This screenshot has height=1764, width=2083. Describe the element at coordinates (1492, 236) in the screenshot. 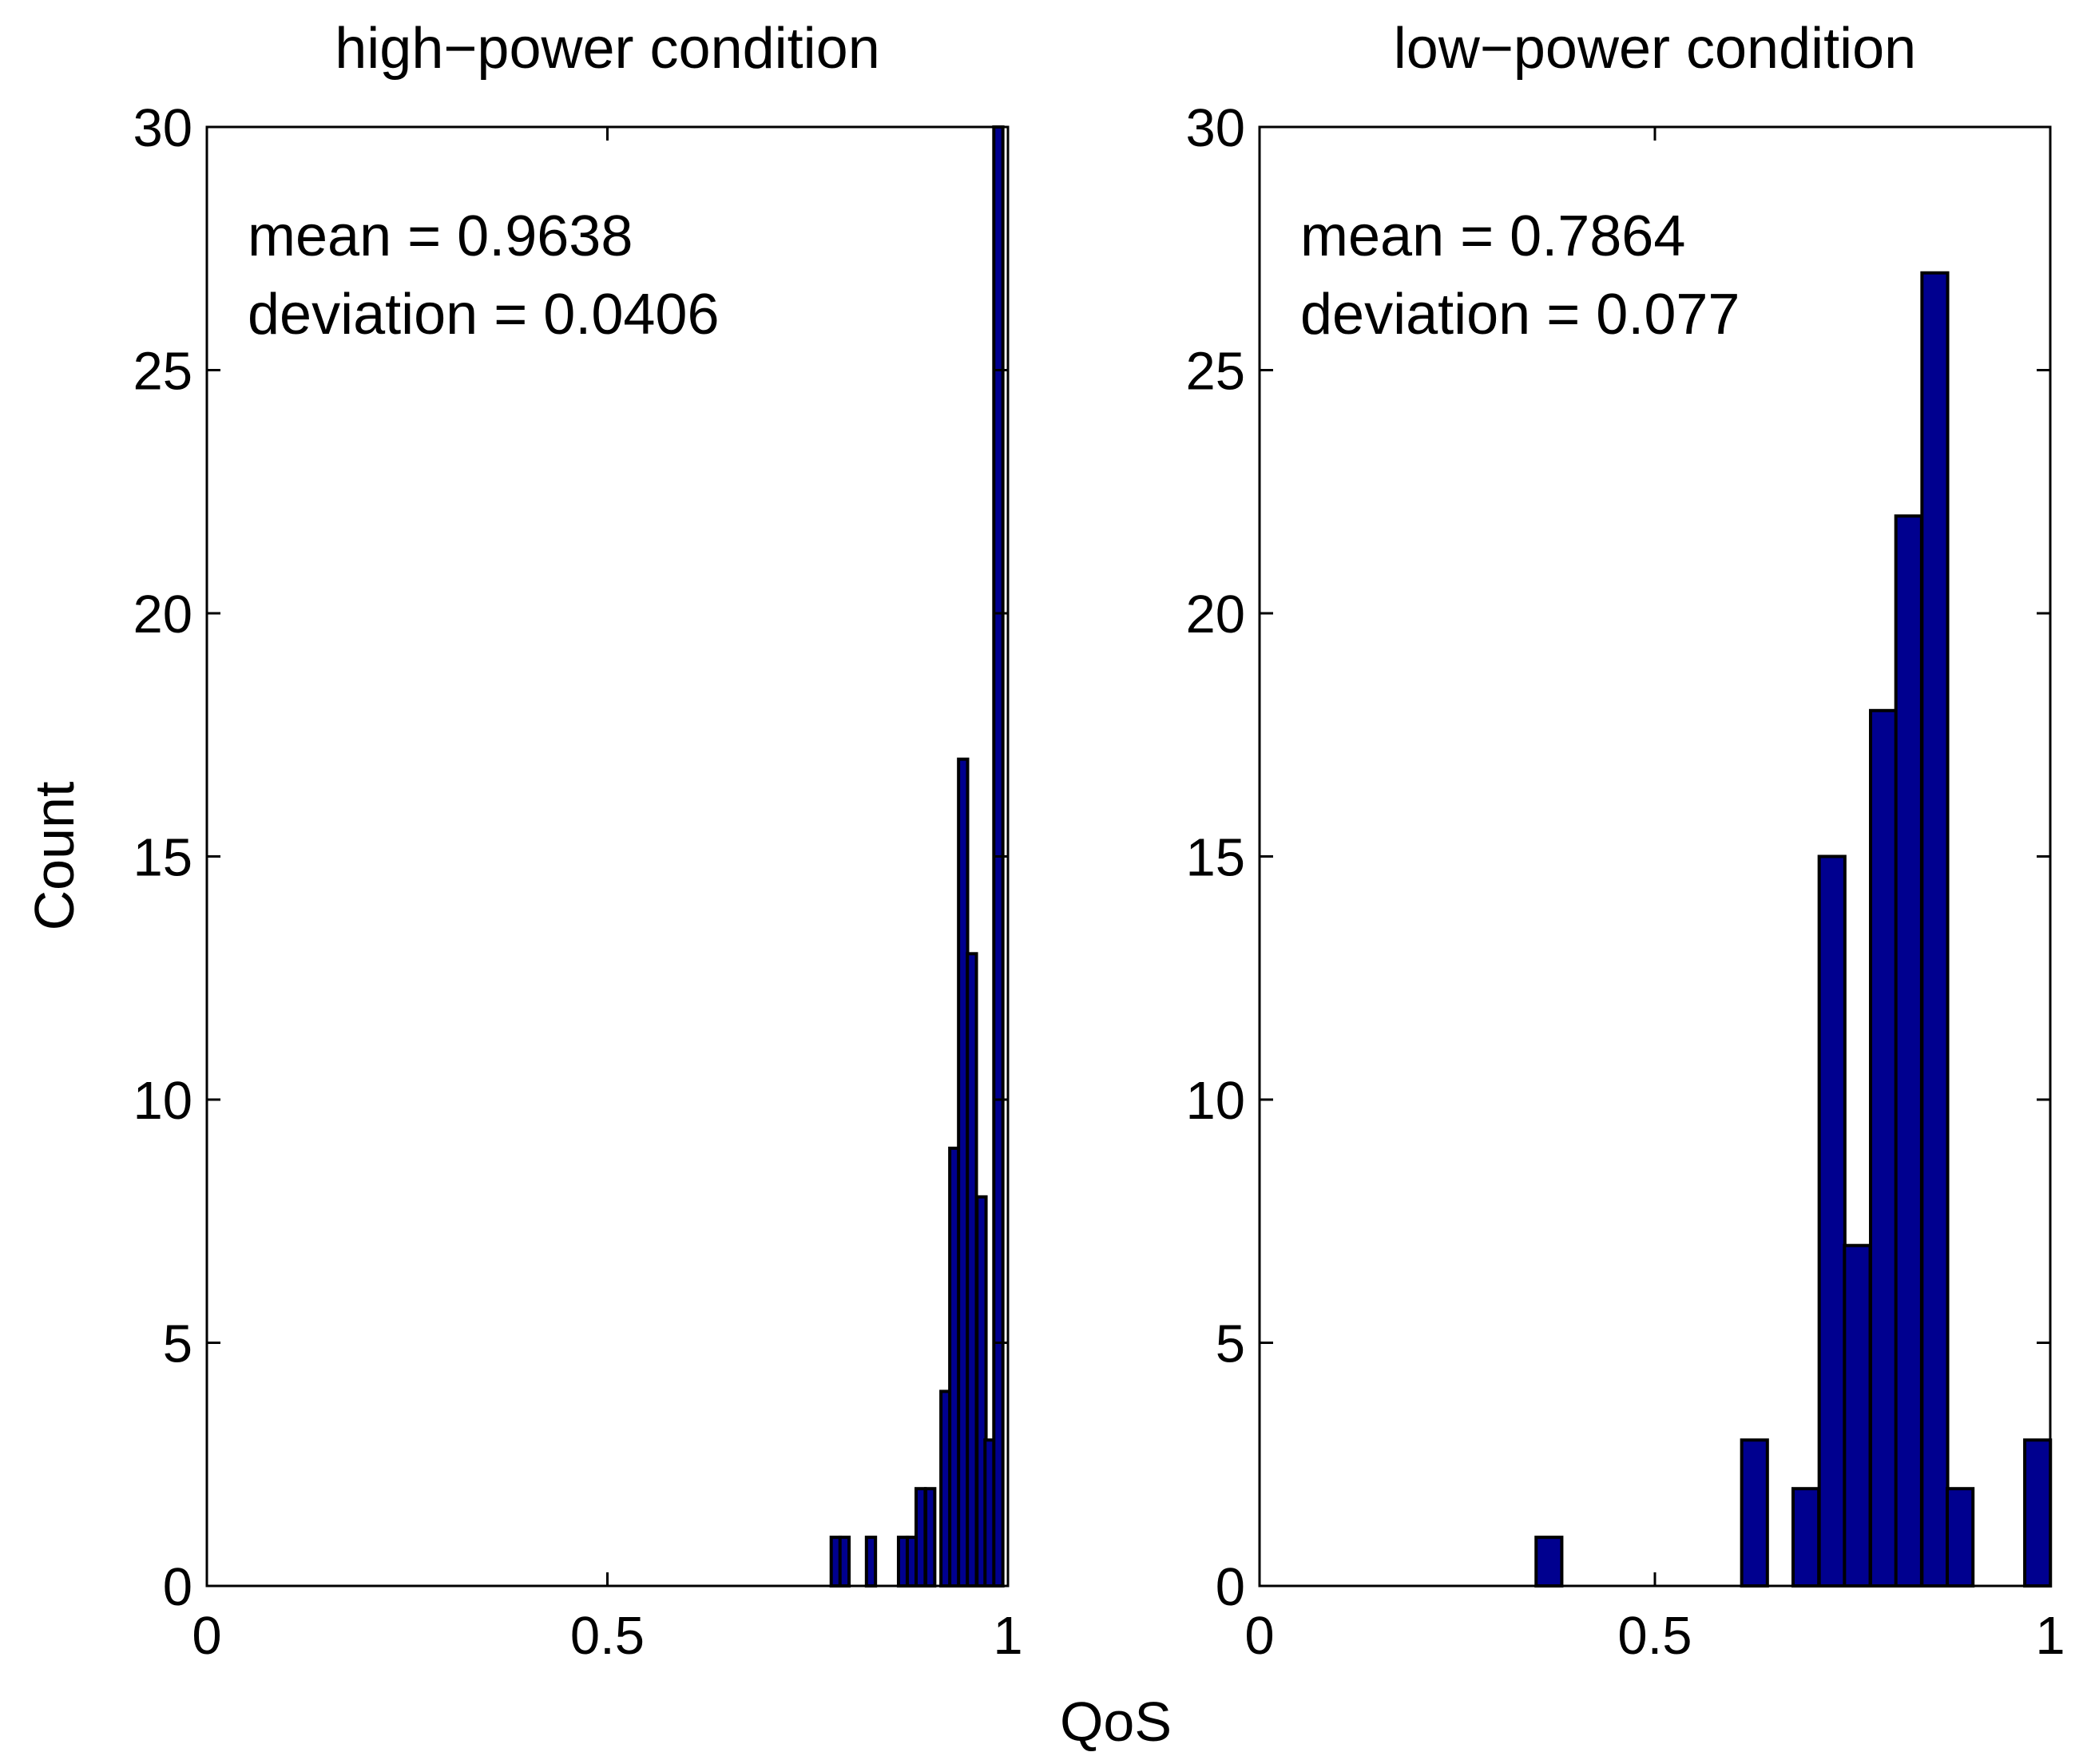

I see `mean-annotation: mean = 0.7864` at that location.